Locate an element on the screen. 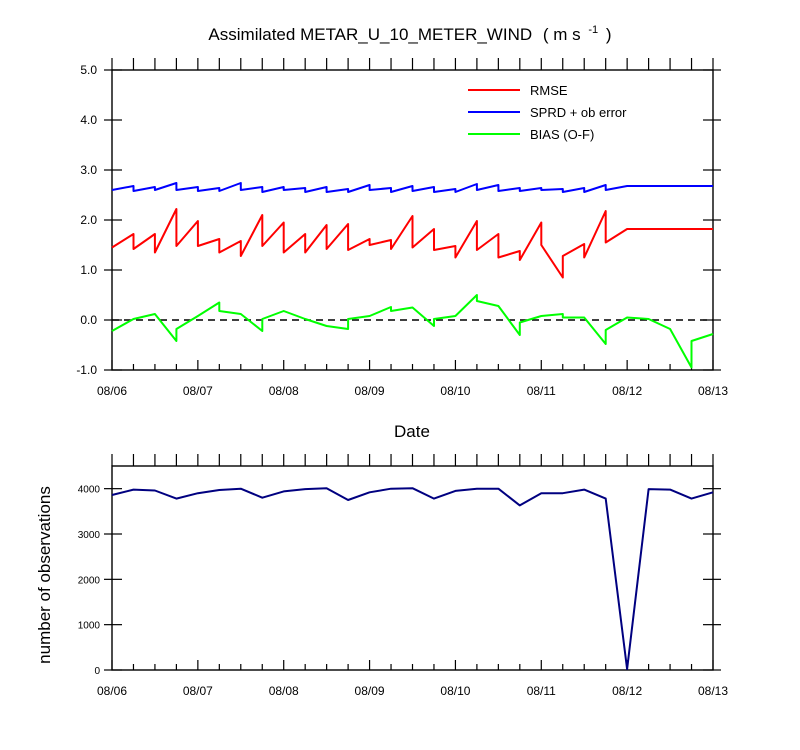 The height and width of the screenshot is (750, 800). bottom-y-tick-label: 1000 is located at coordinates (89, 626).